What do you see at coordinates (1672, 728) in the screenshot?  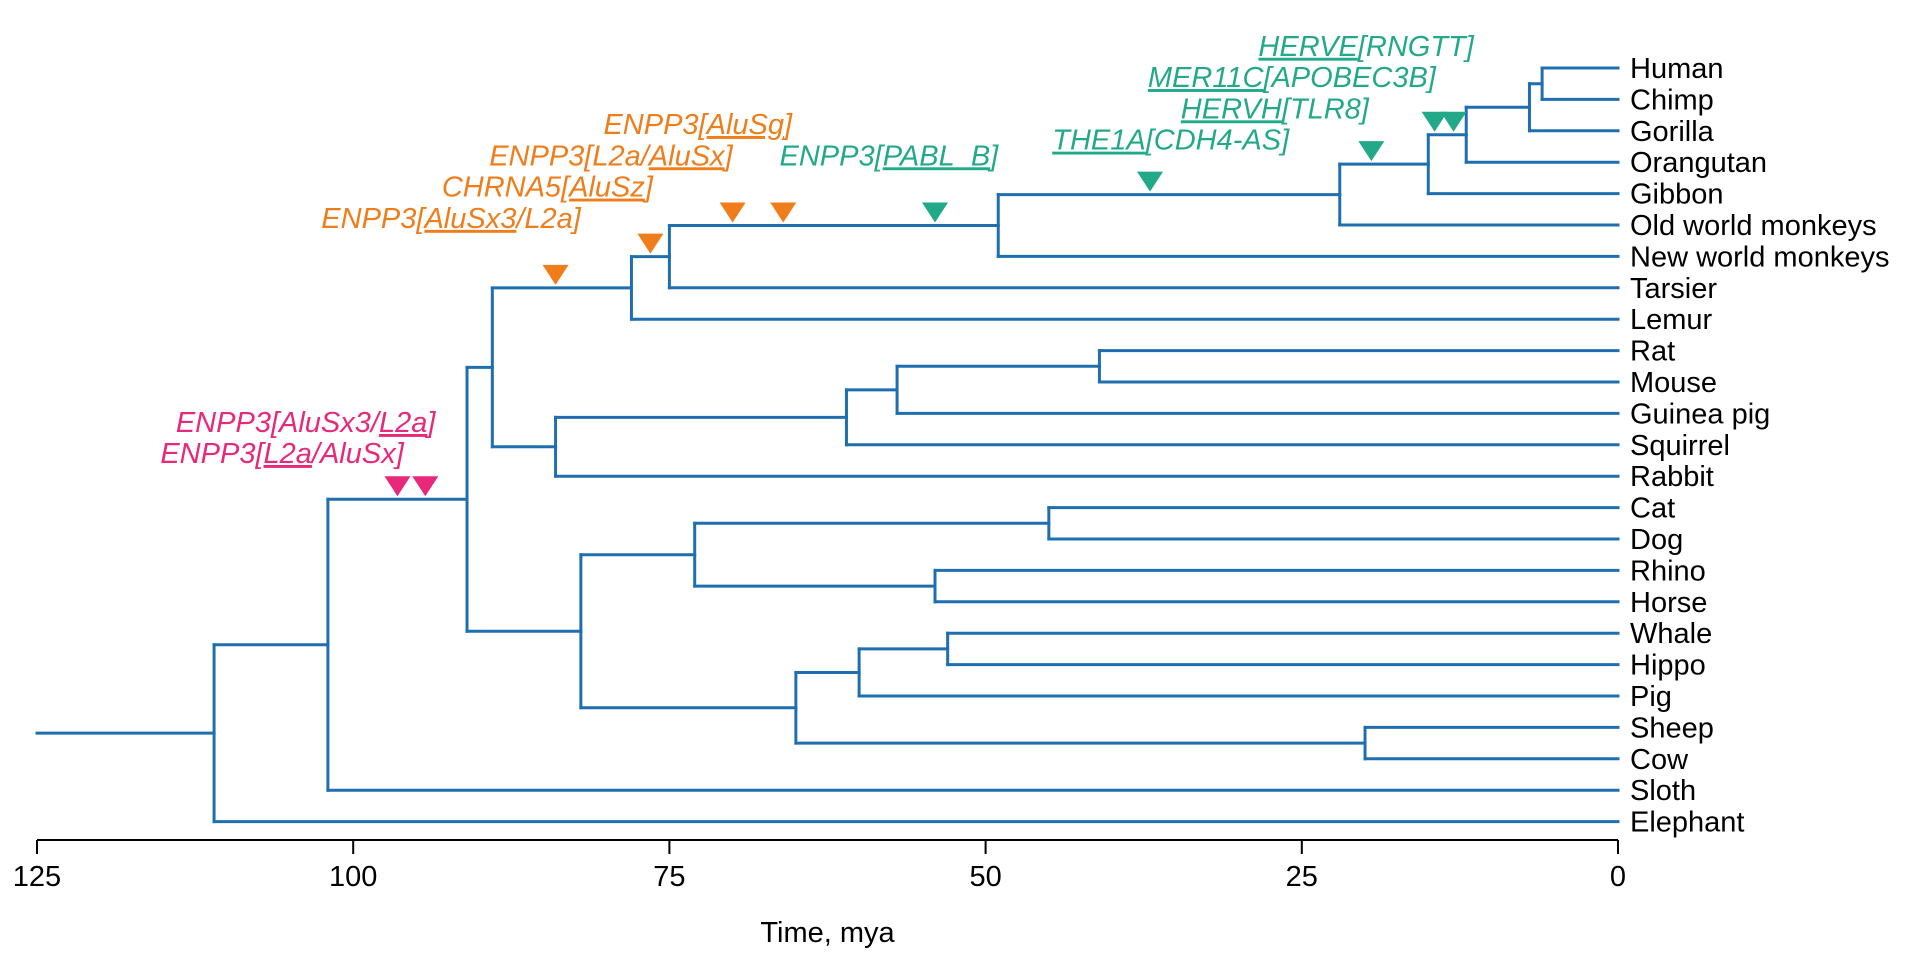 I see `taxon-label-sheep: Sheep` at bounding box center [1672, 728].